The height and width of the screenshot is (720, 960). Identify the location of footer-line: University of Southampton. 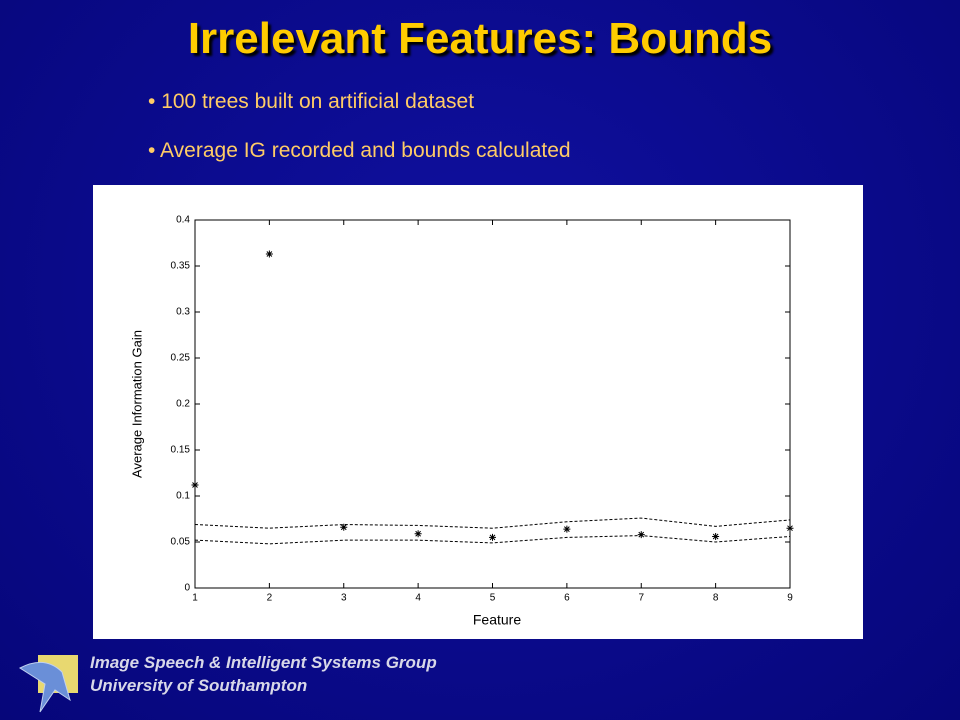
(199, 685).